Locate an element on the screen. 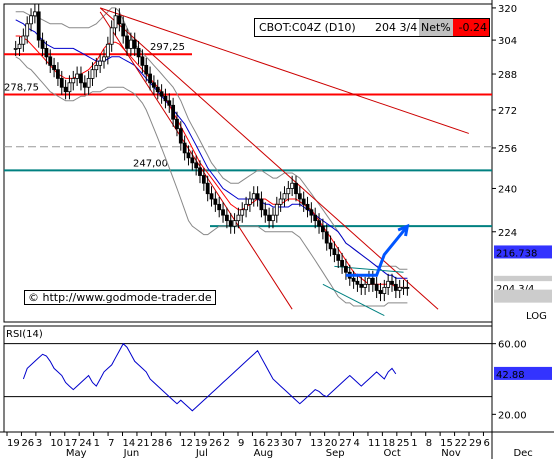 The image size is (554, 459). month-label: Jul is located at coordinates (201, 453).